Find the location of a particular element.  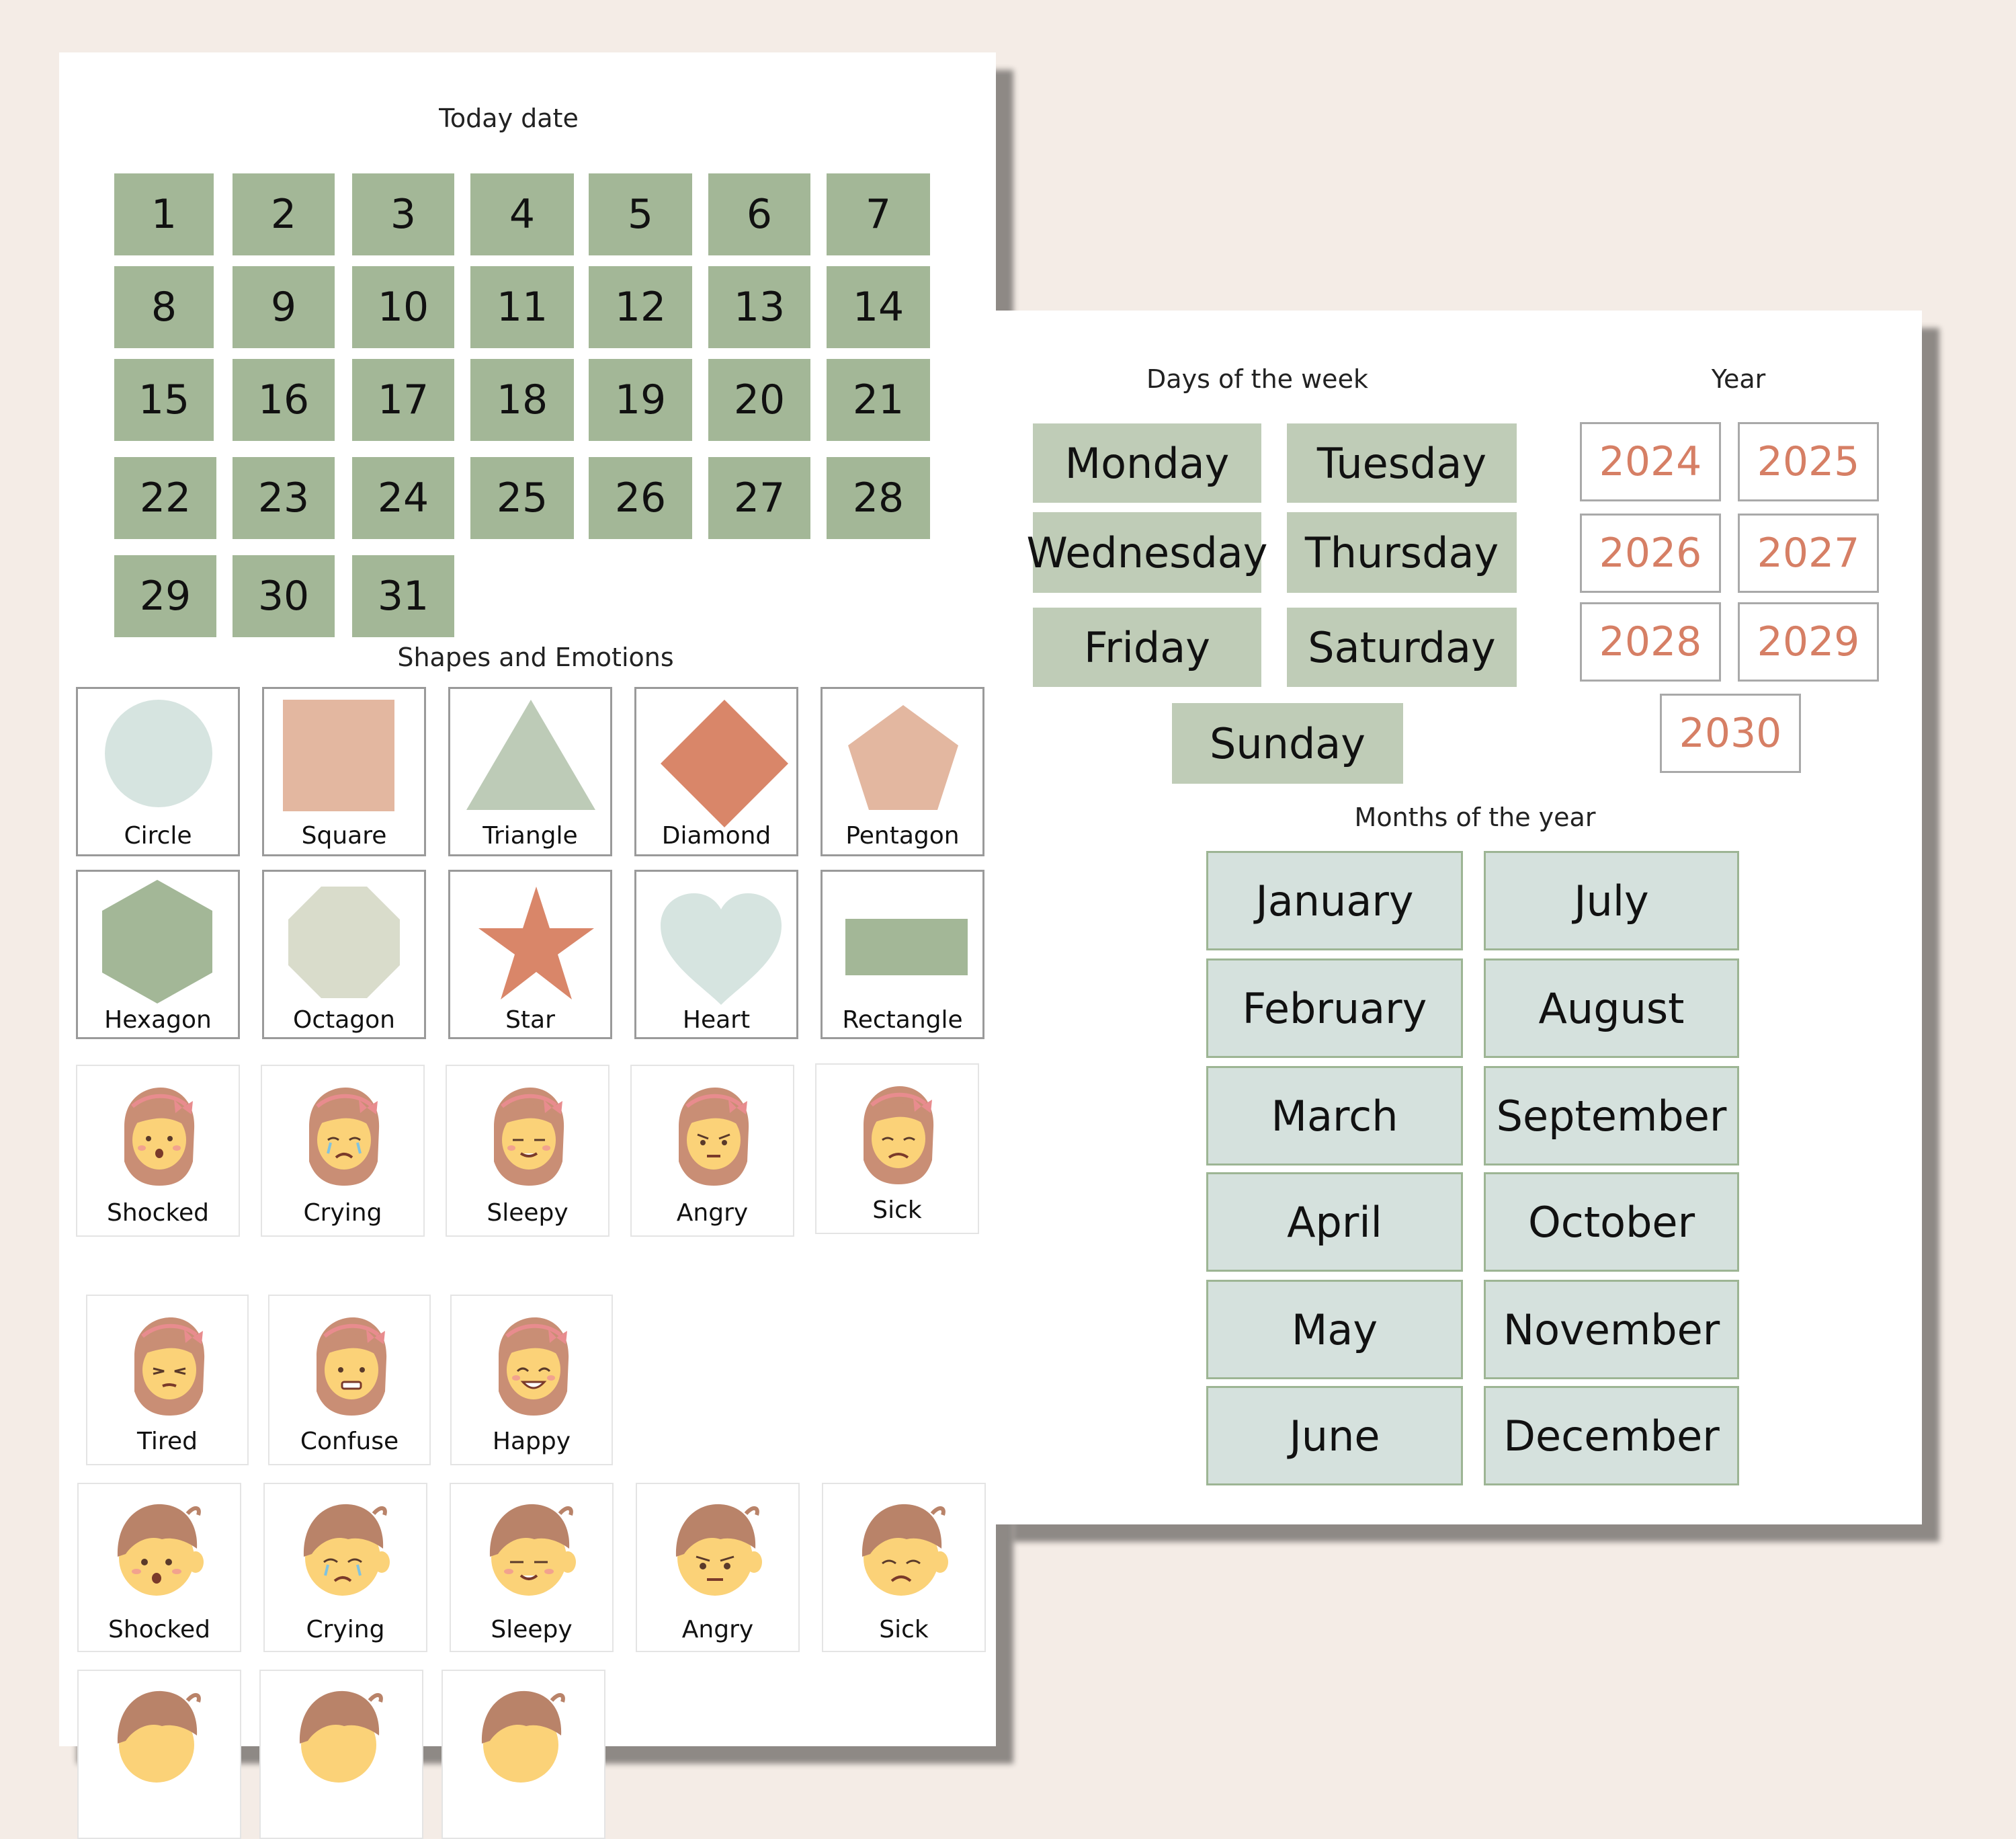

shape-label: Circle is located at coordinates (158, 836).